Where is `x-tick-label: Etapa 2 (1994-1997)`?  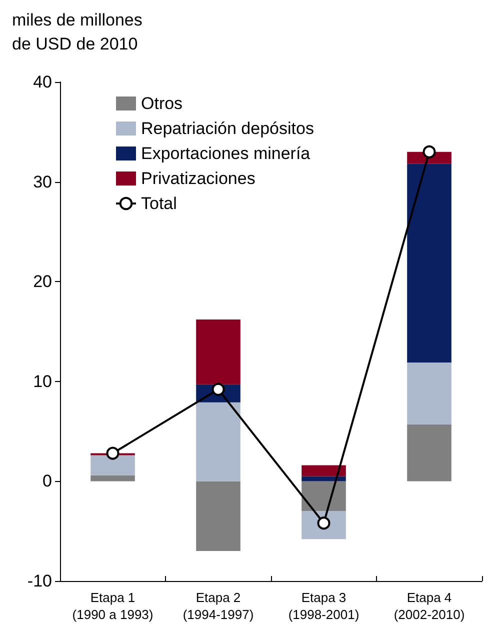 x-tick-label: Etapa 2 (1994-1997) is located at coordinates (218, 606).